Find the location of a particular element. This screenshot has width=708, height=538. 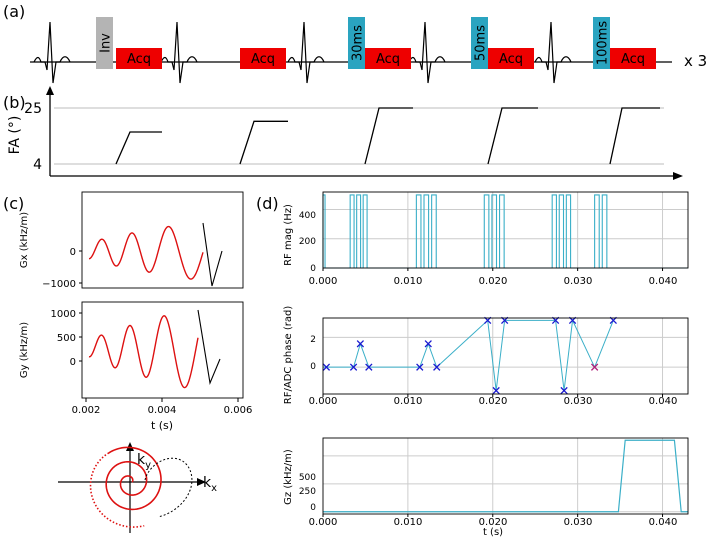

gz-axes is located at coordinates (505, 476).